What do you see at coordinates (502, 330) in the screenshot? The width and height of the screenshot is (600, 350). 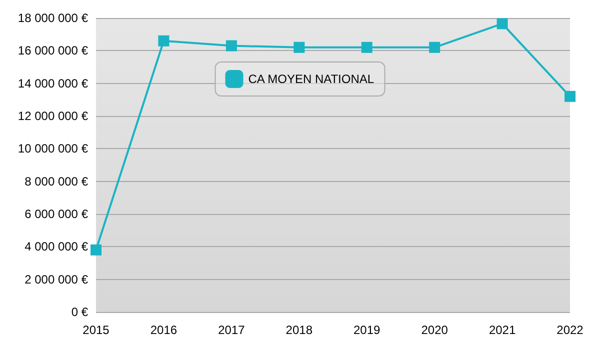 I see `x-tick-label: 2021` at bounding box center [502, 330].